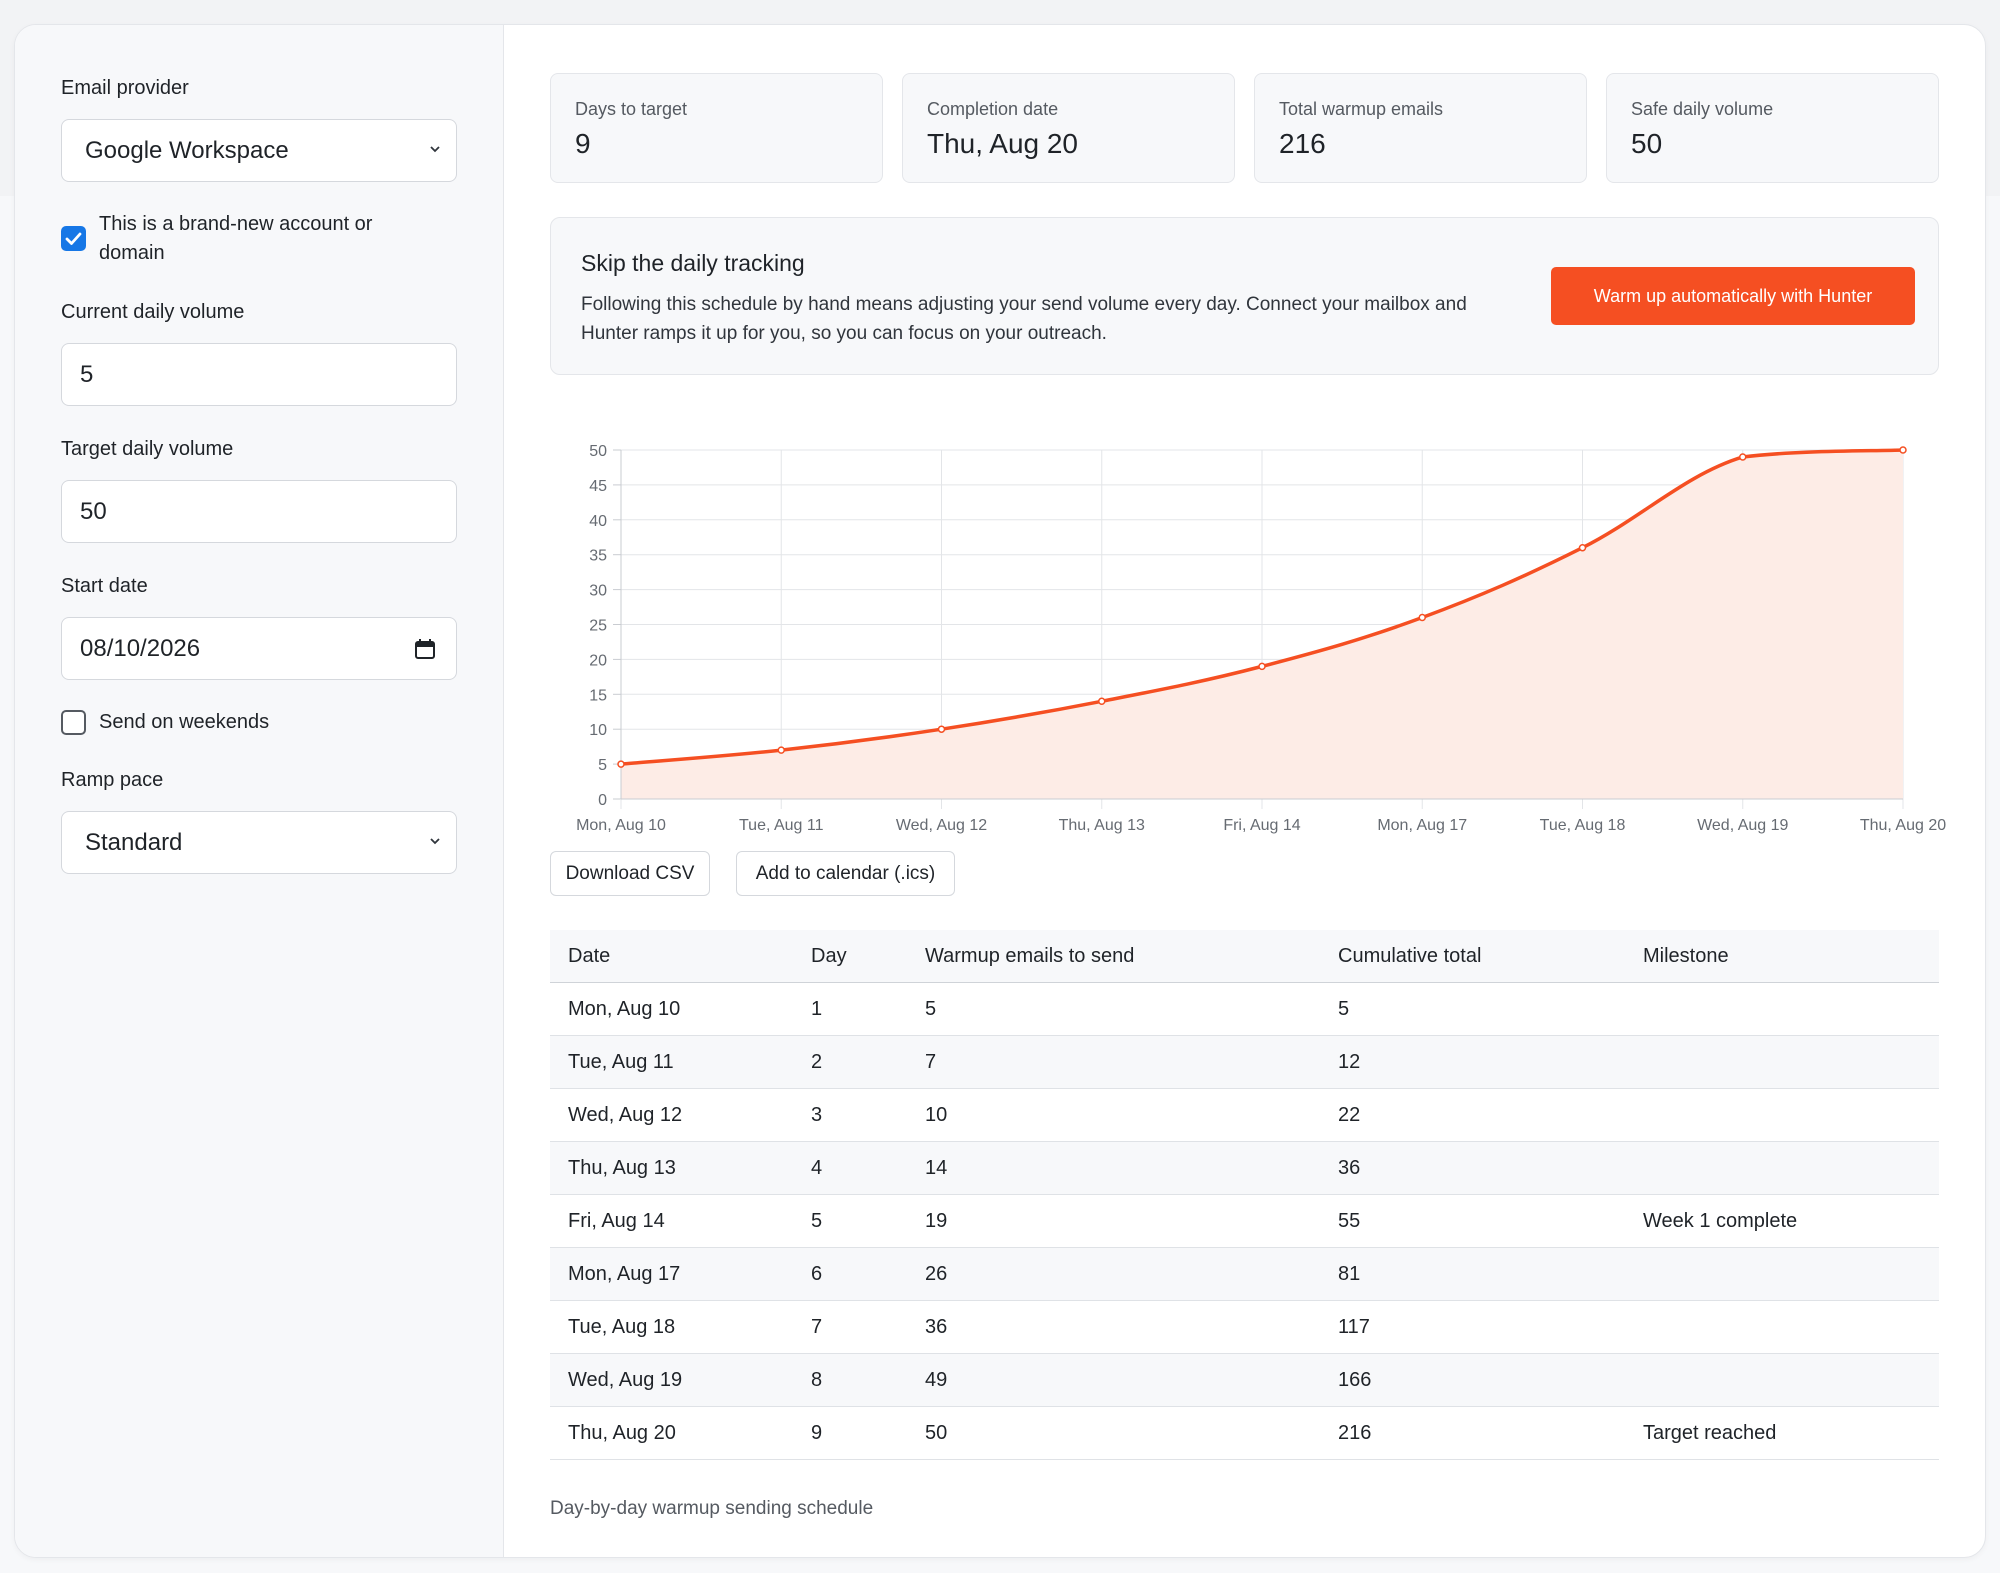 The height and width of the screenshot is (1573, 2000). What do you see at coordinates (1355, 1379) in the screenshot?
I see `cell-cumulative: 166` at bounding box center [1355, 1379].